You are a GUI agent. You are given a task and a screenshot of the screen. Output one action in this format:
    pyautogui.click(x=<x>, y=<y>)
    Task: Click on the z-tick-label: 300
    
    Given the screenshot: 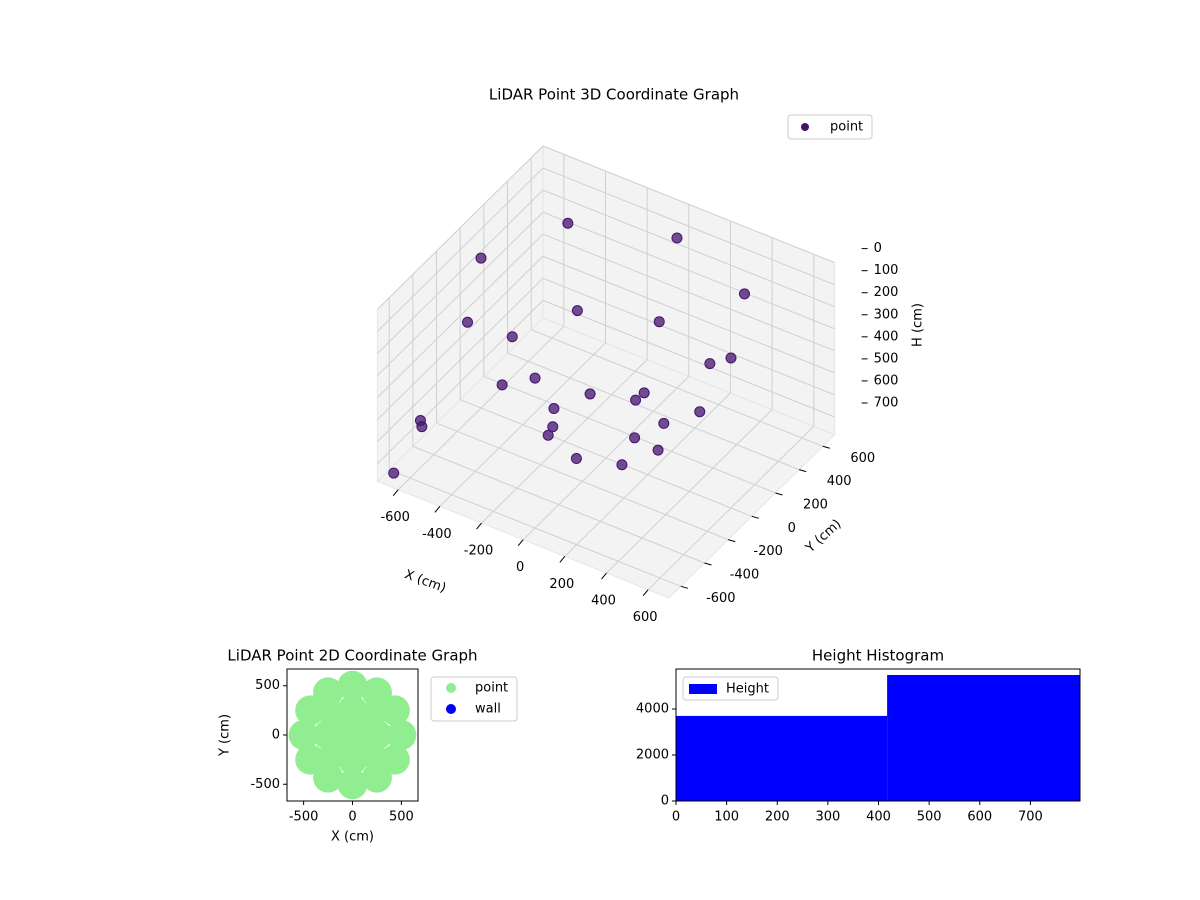 What is the action you would take?
    pyautogui.click(x=886, y=314)
    